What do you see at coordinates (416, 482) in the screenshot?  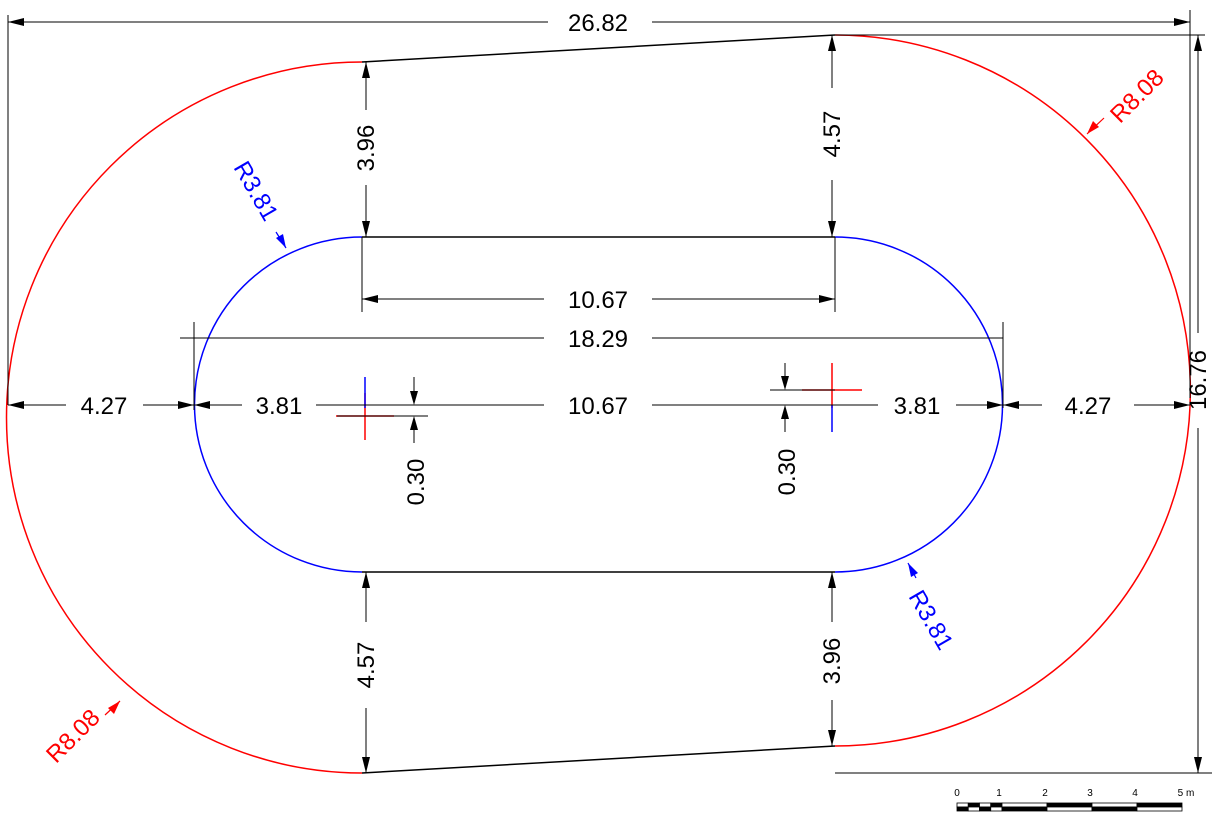 I see `dim-left-center-offset-label: 0.30` at bounding box center [416, 482].